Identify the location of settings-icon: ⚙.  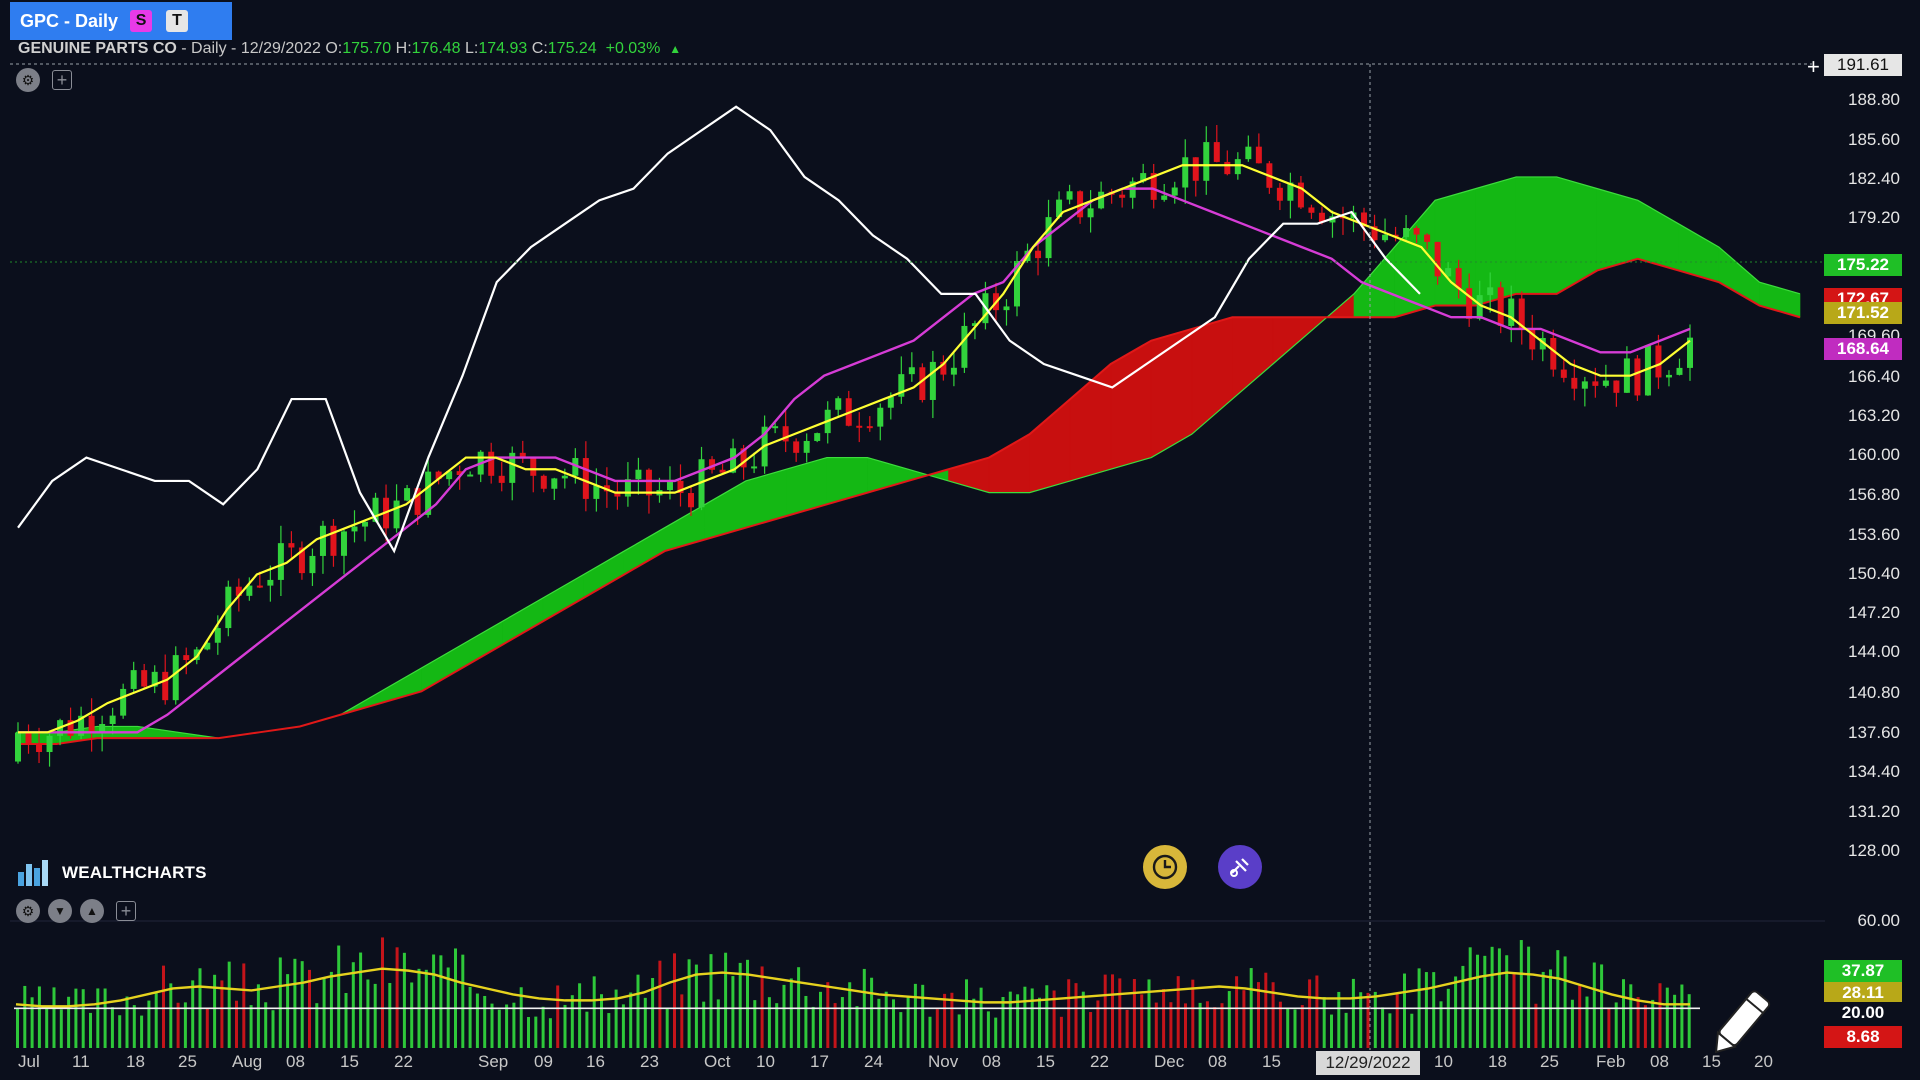
(28, 80).